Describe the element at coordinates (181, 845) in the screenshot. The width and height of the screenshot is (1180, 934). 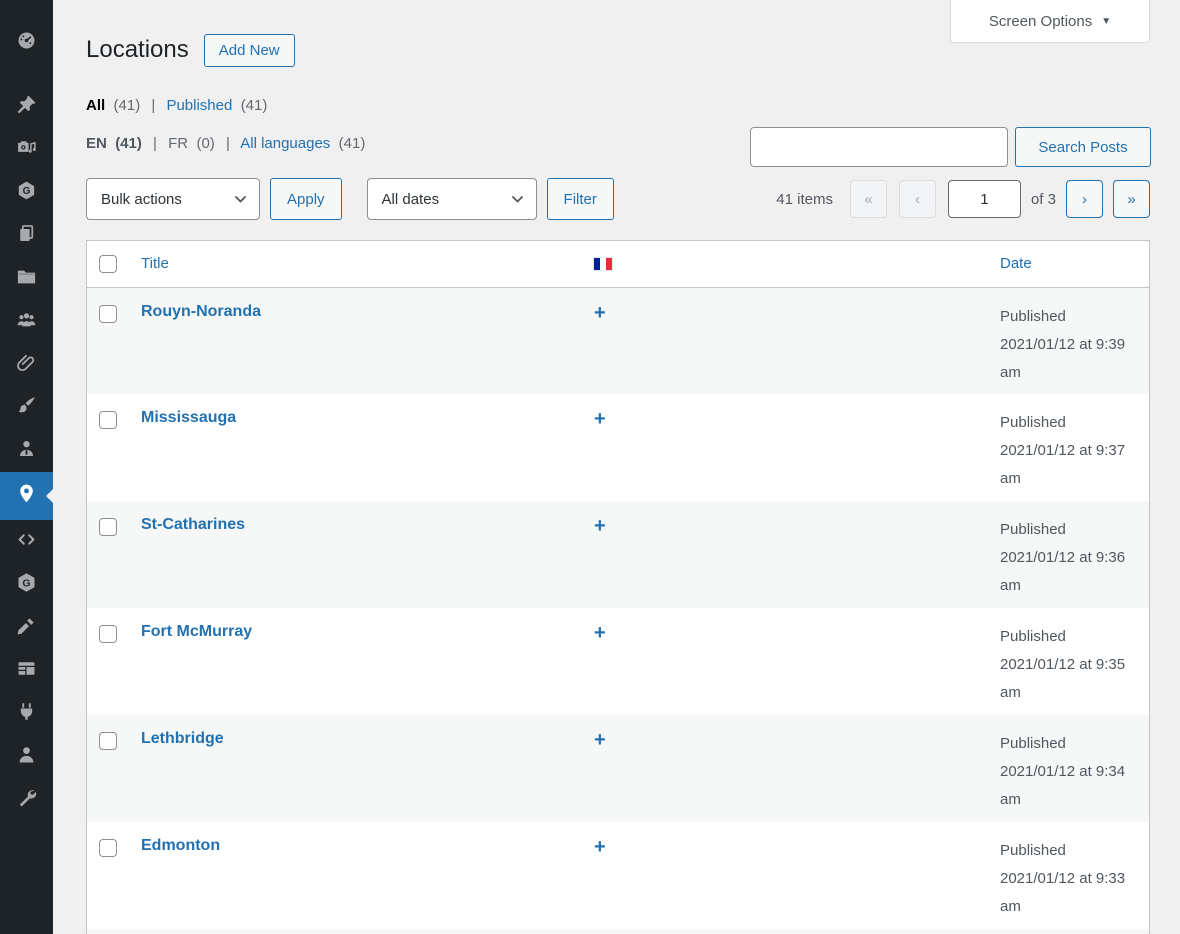
I see `post-title-link: Edmonton` at that location.